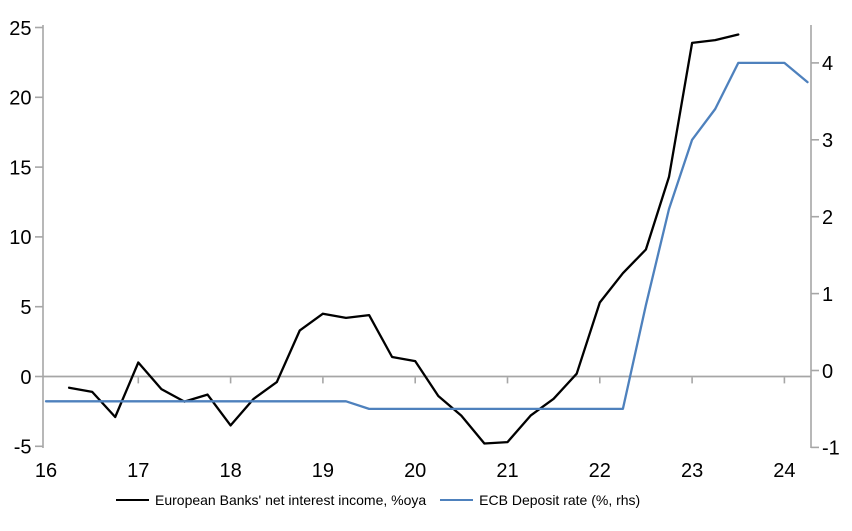  What do you see at coordinates (827, 372) in the screenshot?
I see `right-axis-tick-label: 0` at bounding box center [827, 372].